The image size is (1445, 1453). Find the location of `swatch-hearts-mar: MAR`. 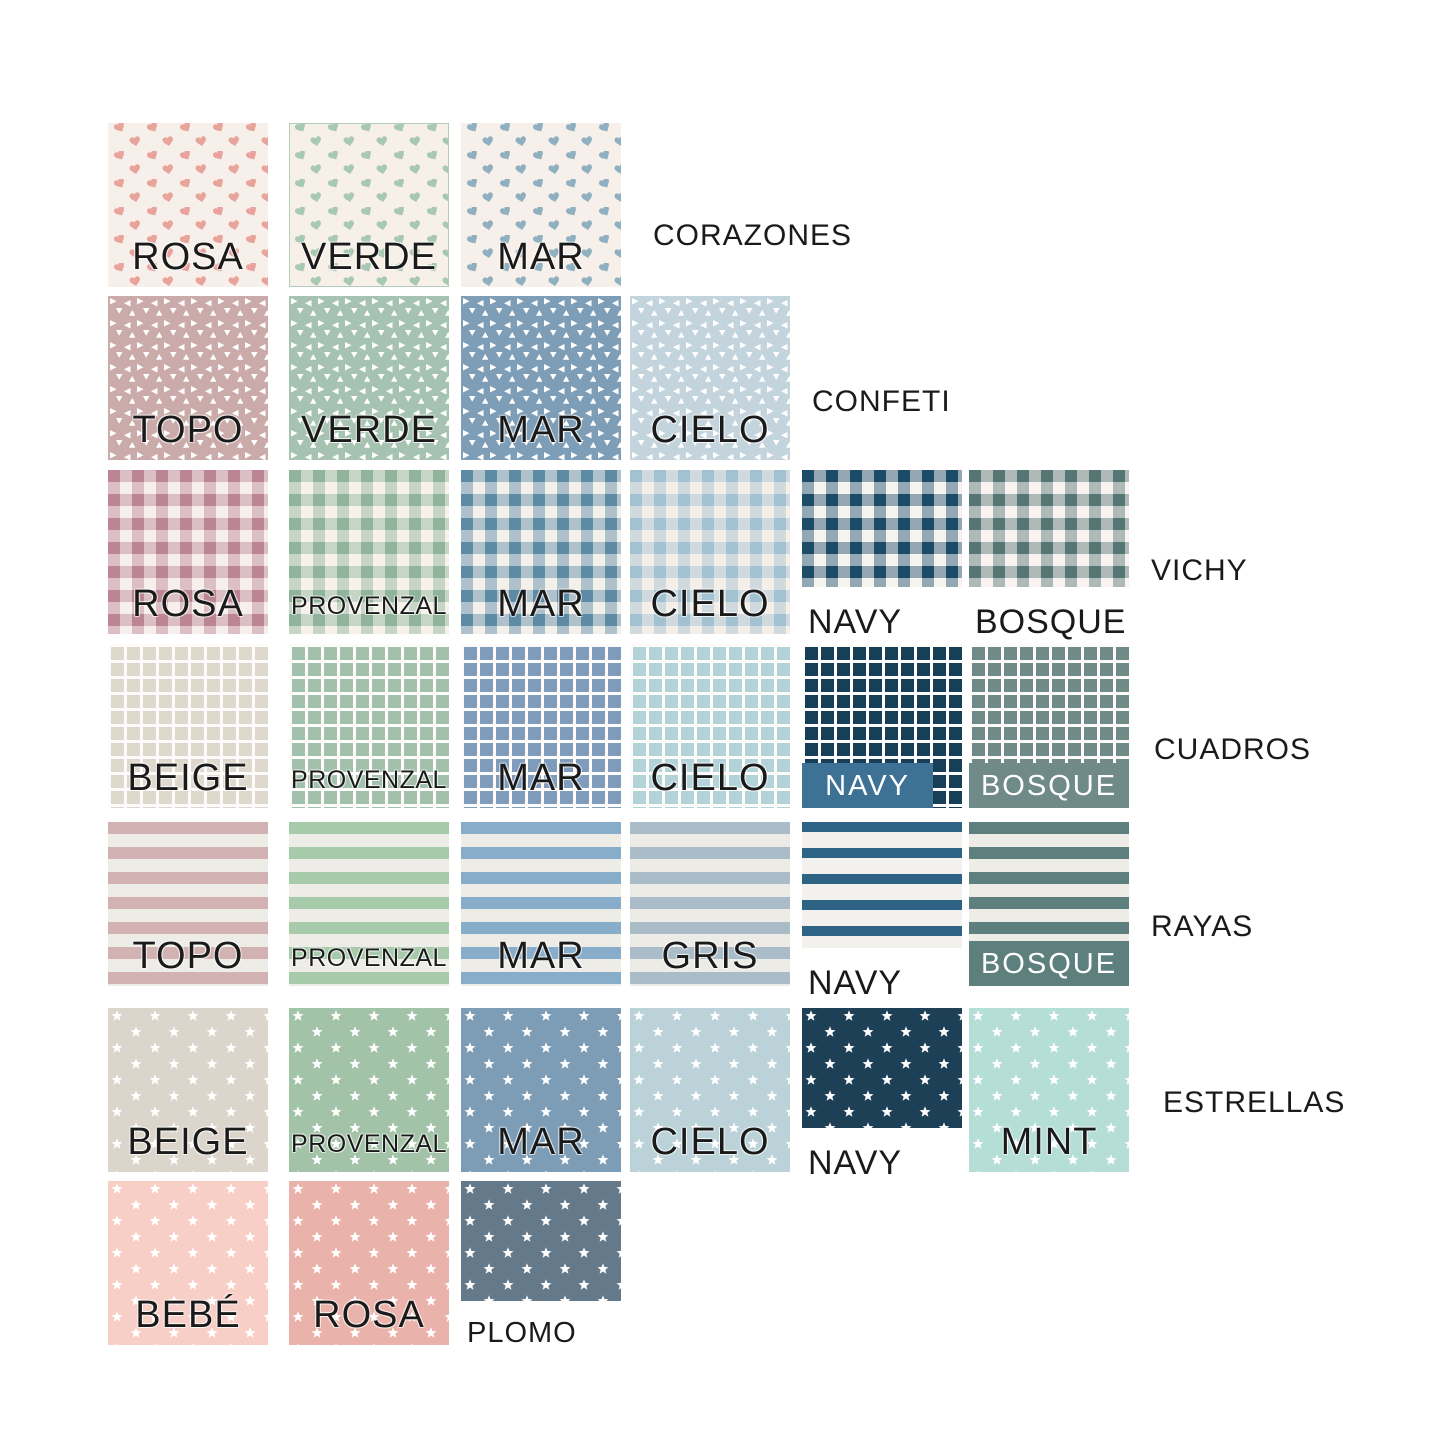

swatch-hearts-mar: MAR is located at coordinates (541, 205).